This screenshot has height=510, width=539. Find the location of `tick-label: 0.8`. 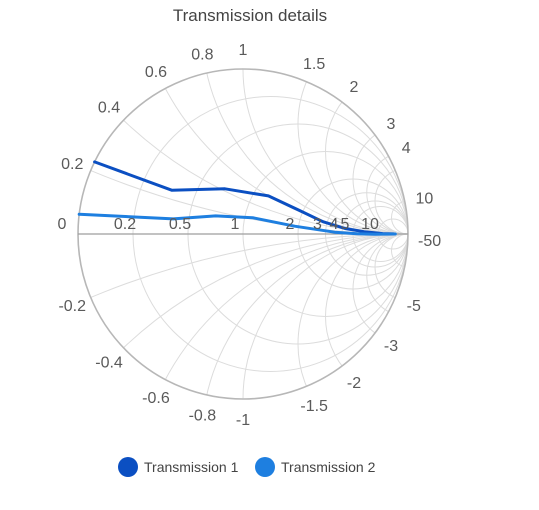

tick-label: 0.8 is located at coordinates (202, 55).